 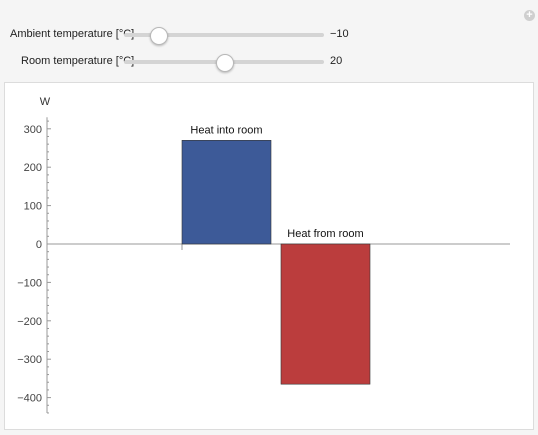 I want to click on ambient-temperature-control: Ambient temperature [°C] −10, so click(x=269, y=35).